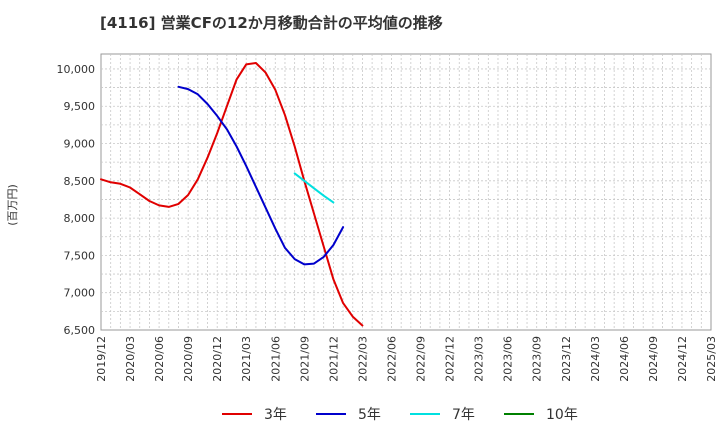 This screenshot has height=440, width=720. What do you see at coordinates (362, 359) in the screenshot?
I see `x-tick-label: 2022/03` at bounding box center [362, 359].